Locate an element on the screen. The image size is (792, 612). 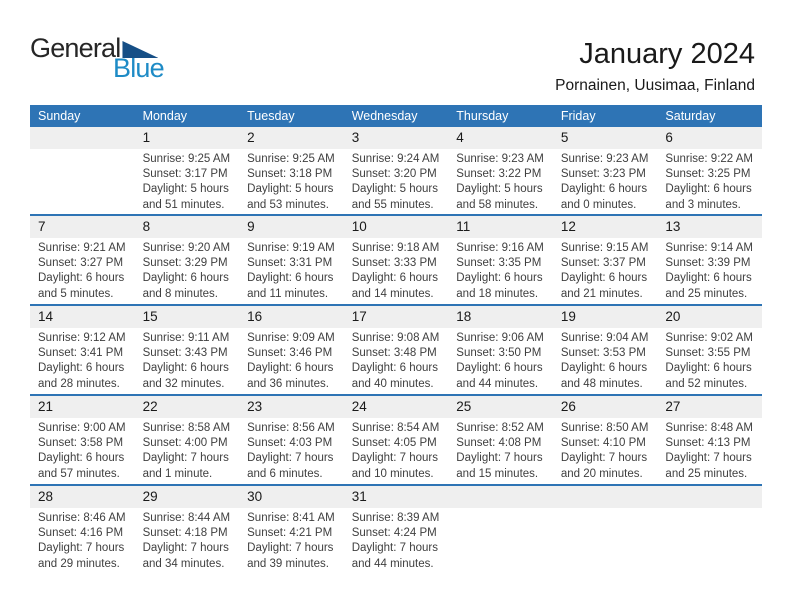
page-subtitle: Pornainen, Uusimaa, Finland is located at coordinates (655, 85).